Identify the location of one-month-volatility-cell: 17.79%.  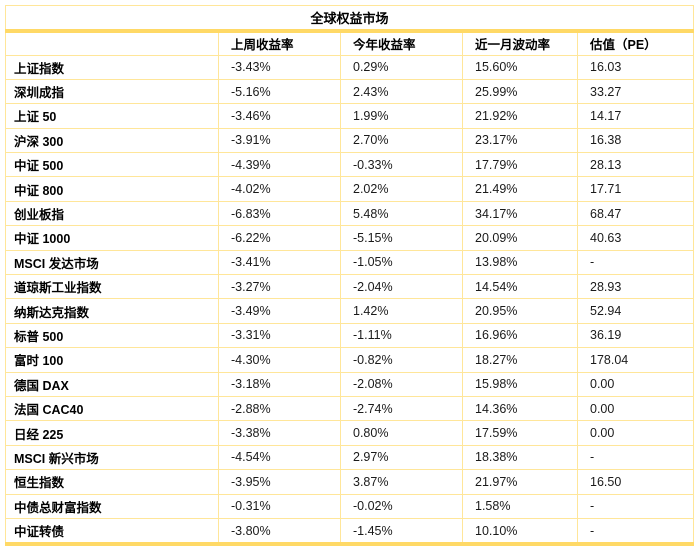
(520, 165).